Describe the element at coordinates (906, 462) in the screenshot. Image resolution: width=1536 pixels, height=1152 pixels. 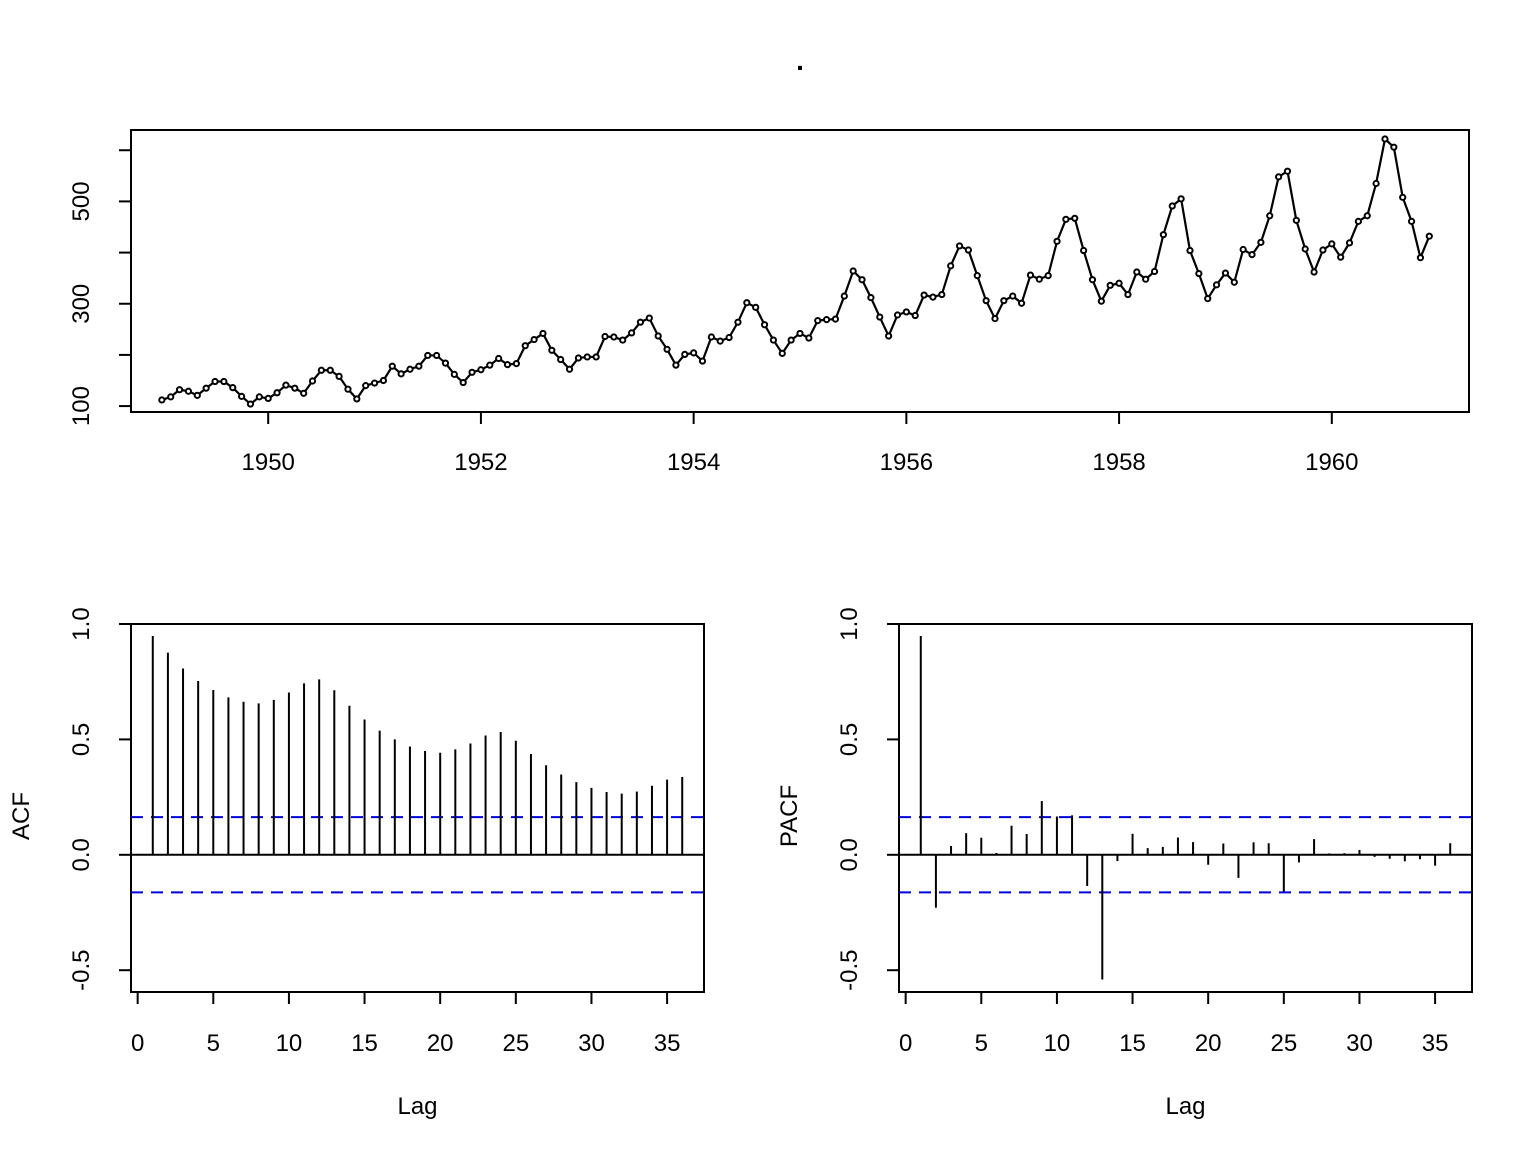
I see `x-tick-label: 1956` at that location.